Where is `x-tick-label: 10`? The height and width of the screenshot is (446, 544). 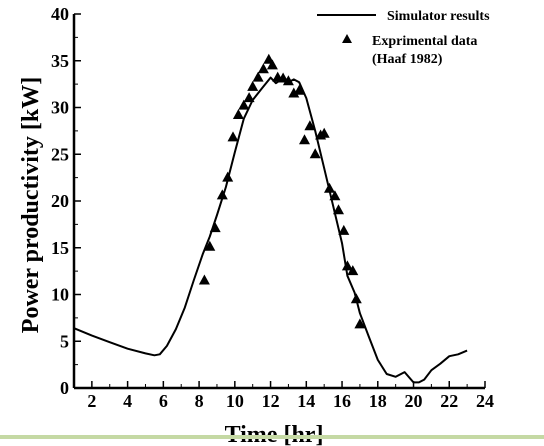
x-tick-label: 10 is located at coordinates (235, 401).